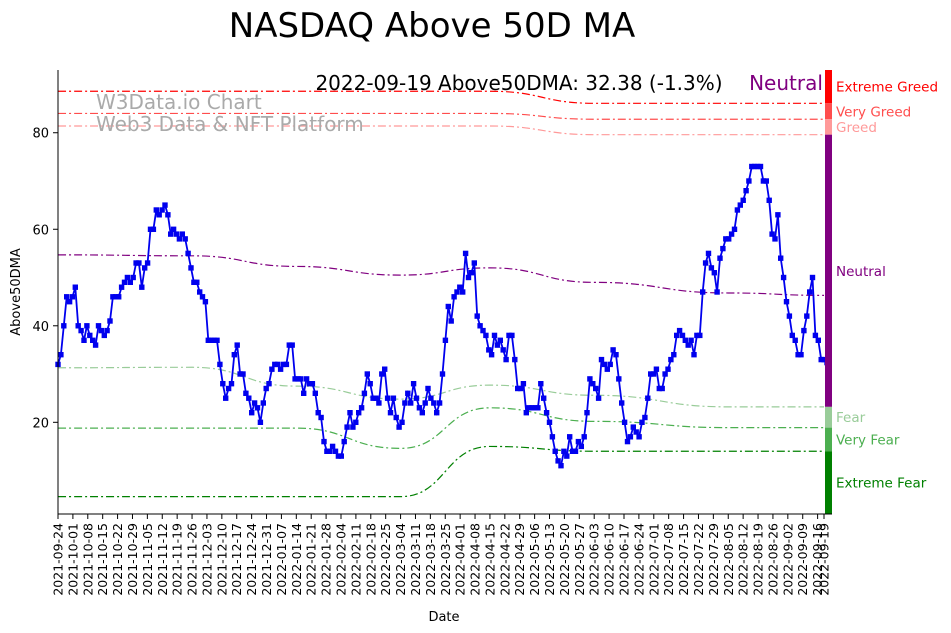  Describe the element at coordinates (162, 559) in the screenshot. I see `x-tick-label: 2021-11-12` at that location.